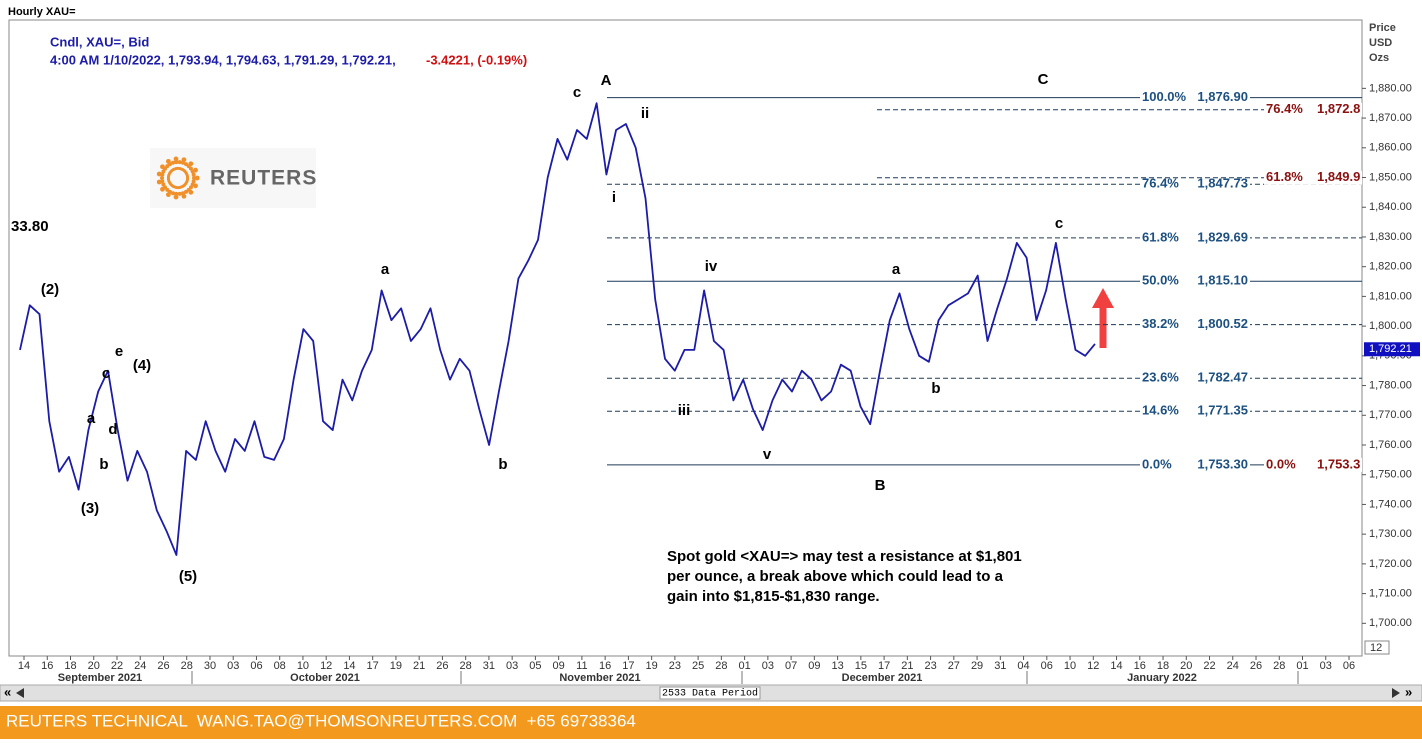 The image size is (1422, 744). What do you see at coordinates (791, 666) in the screenshot?
I see `x-tick-label: 07` at bounding box center [791, 666].